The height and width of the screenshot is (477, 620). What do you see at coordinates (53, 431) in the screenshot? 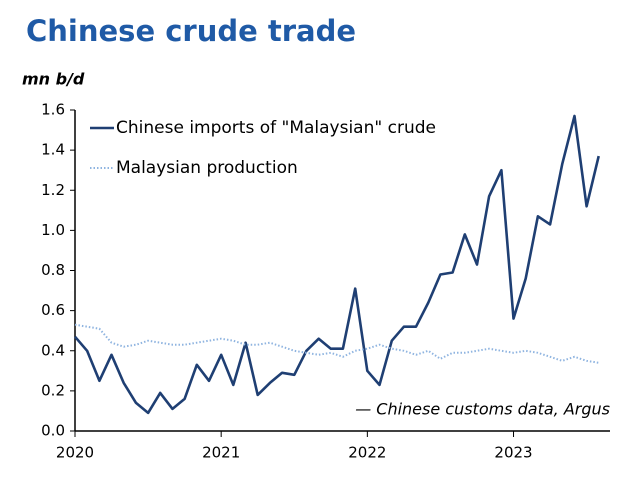
I see `y-tick-label: 0.0` at bounding box center [53, 431].